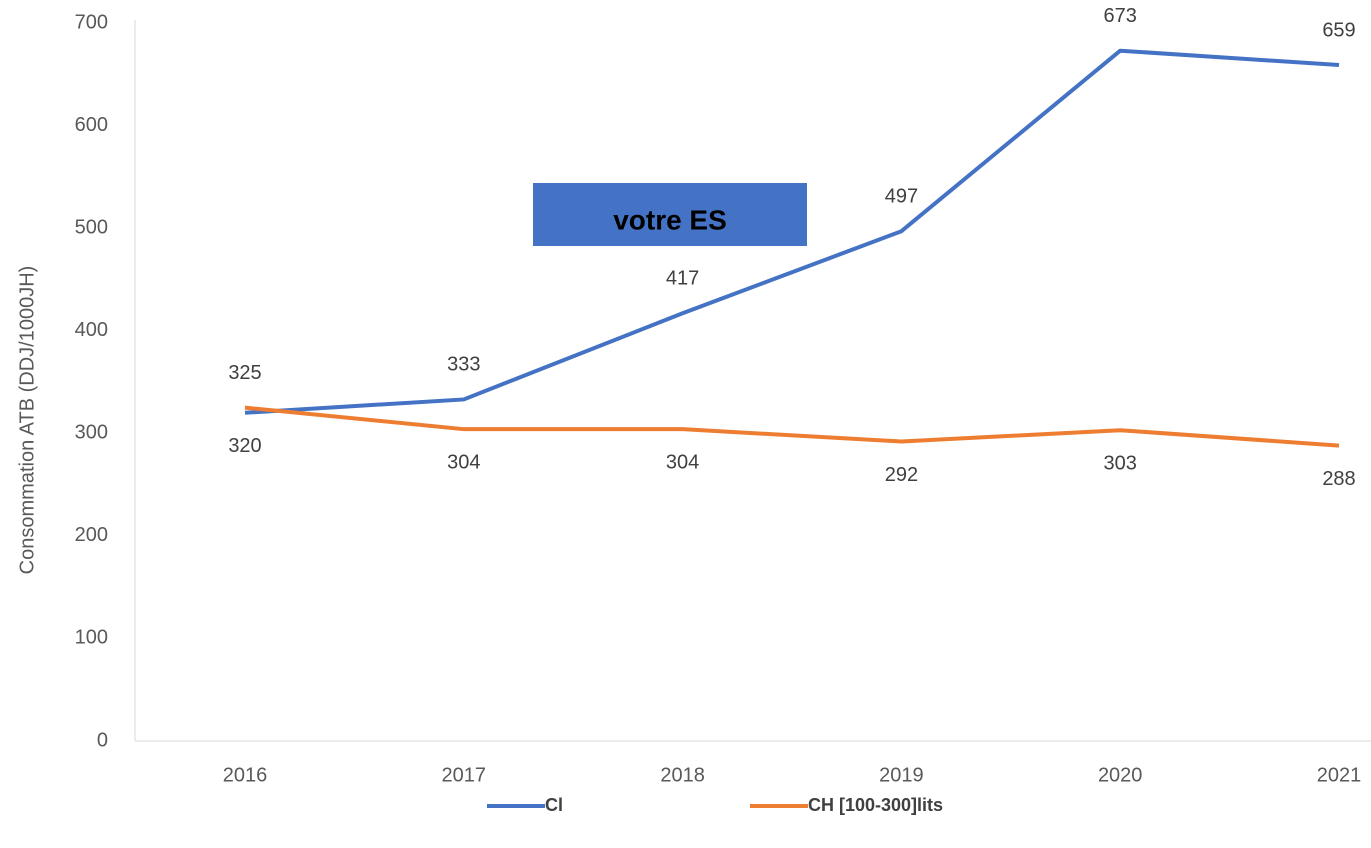  Describe the element at coordinates (91, 330) in the screenshot. I see `y-tick-label: 400` at that location.